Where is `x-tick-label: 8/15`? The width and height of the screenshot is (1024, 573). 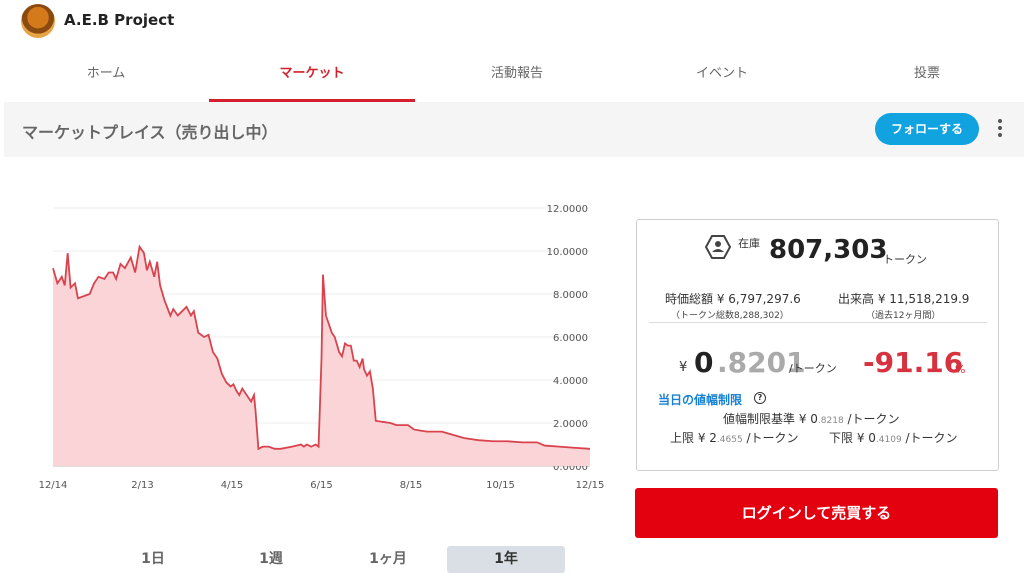 x-tick-label: 8/15 is located at coordinates (411, 485).